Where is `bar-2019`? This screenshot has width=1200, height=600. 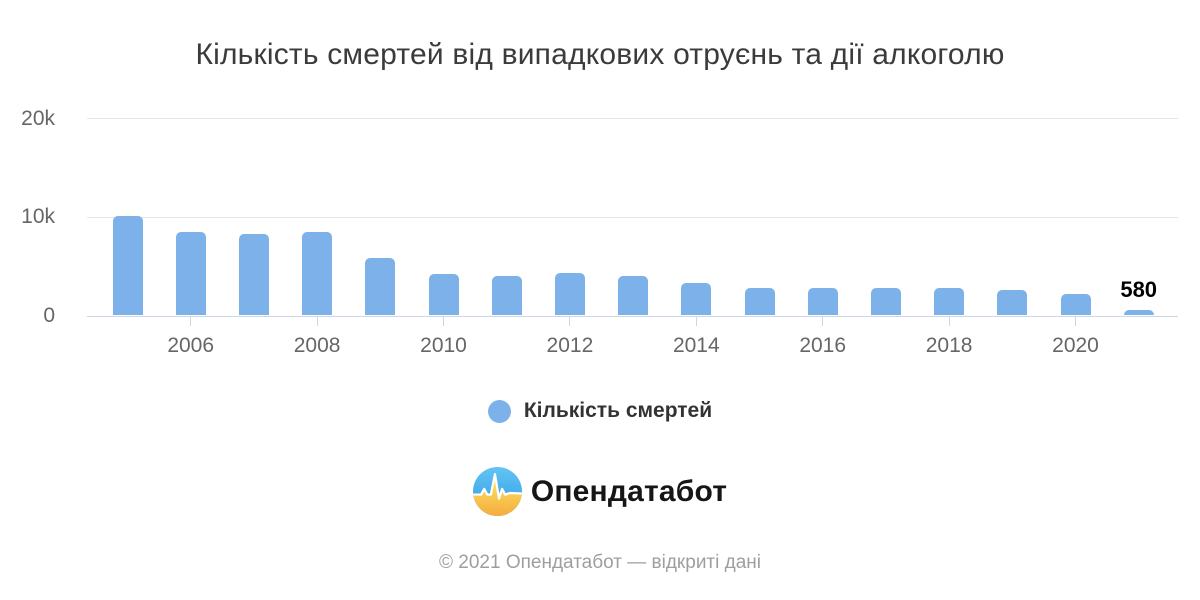
bar-2019 is located at coordinates (1012, 302).